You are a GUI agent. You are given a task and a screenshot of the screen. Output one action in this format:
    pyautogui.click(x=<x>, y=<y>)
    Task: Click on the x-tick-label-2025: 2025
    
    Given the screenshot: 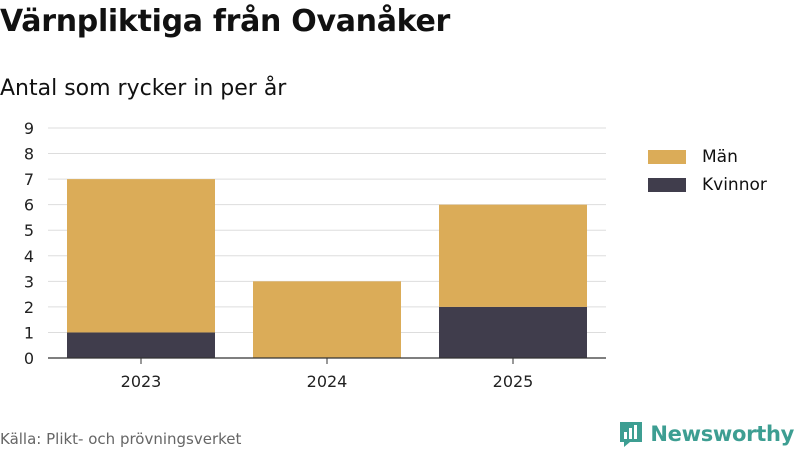 What is the action you would take?
    pyautogui.click(x=513, y=381)
    